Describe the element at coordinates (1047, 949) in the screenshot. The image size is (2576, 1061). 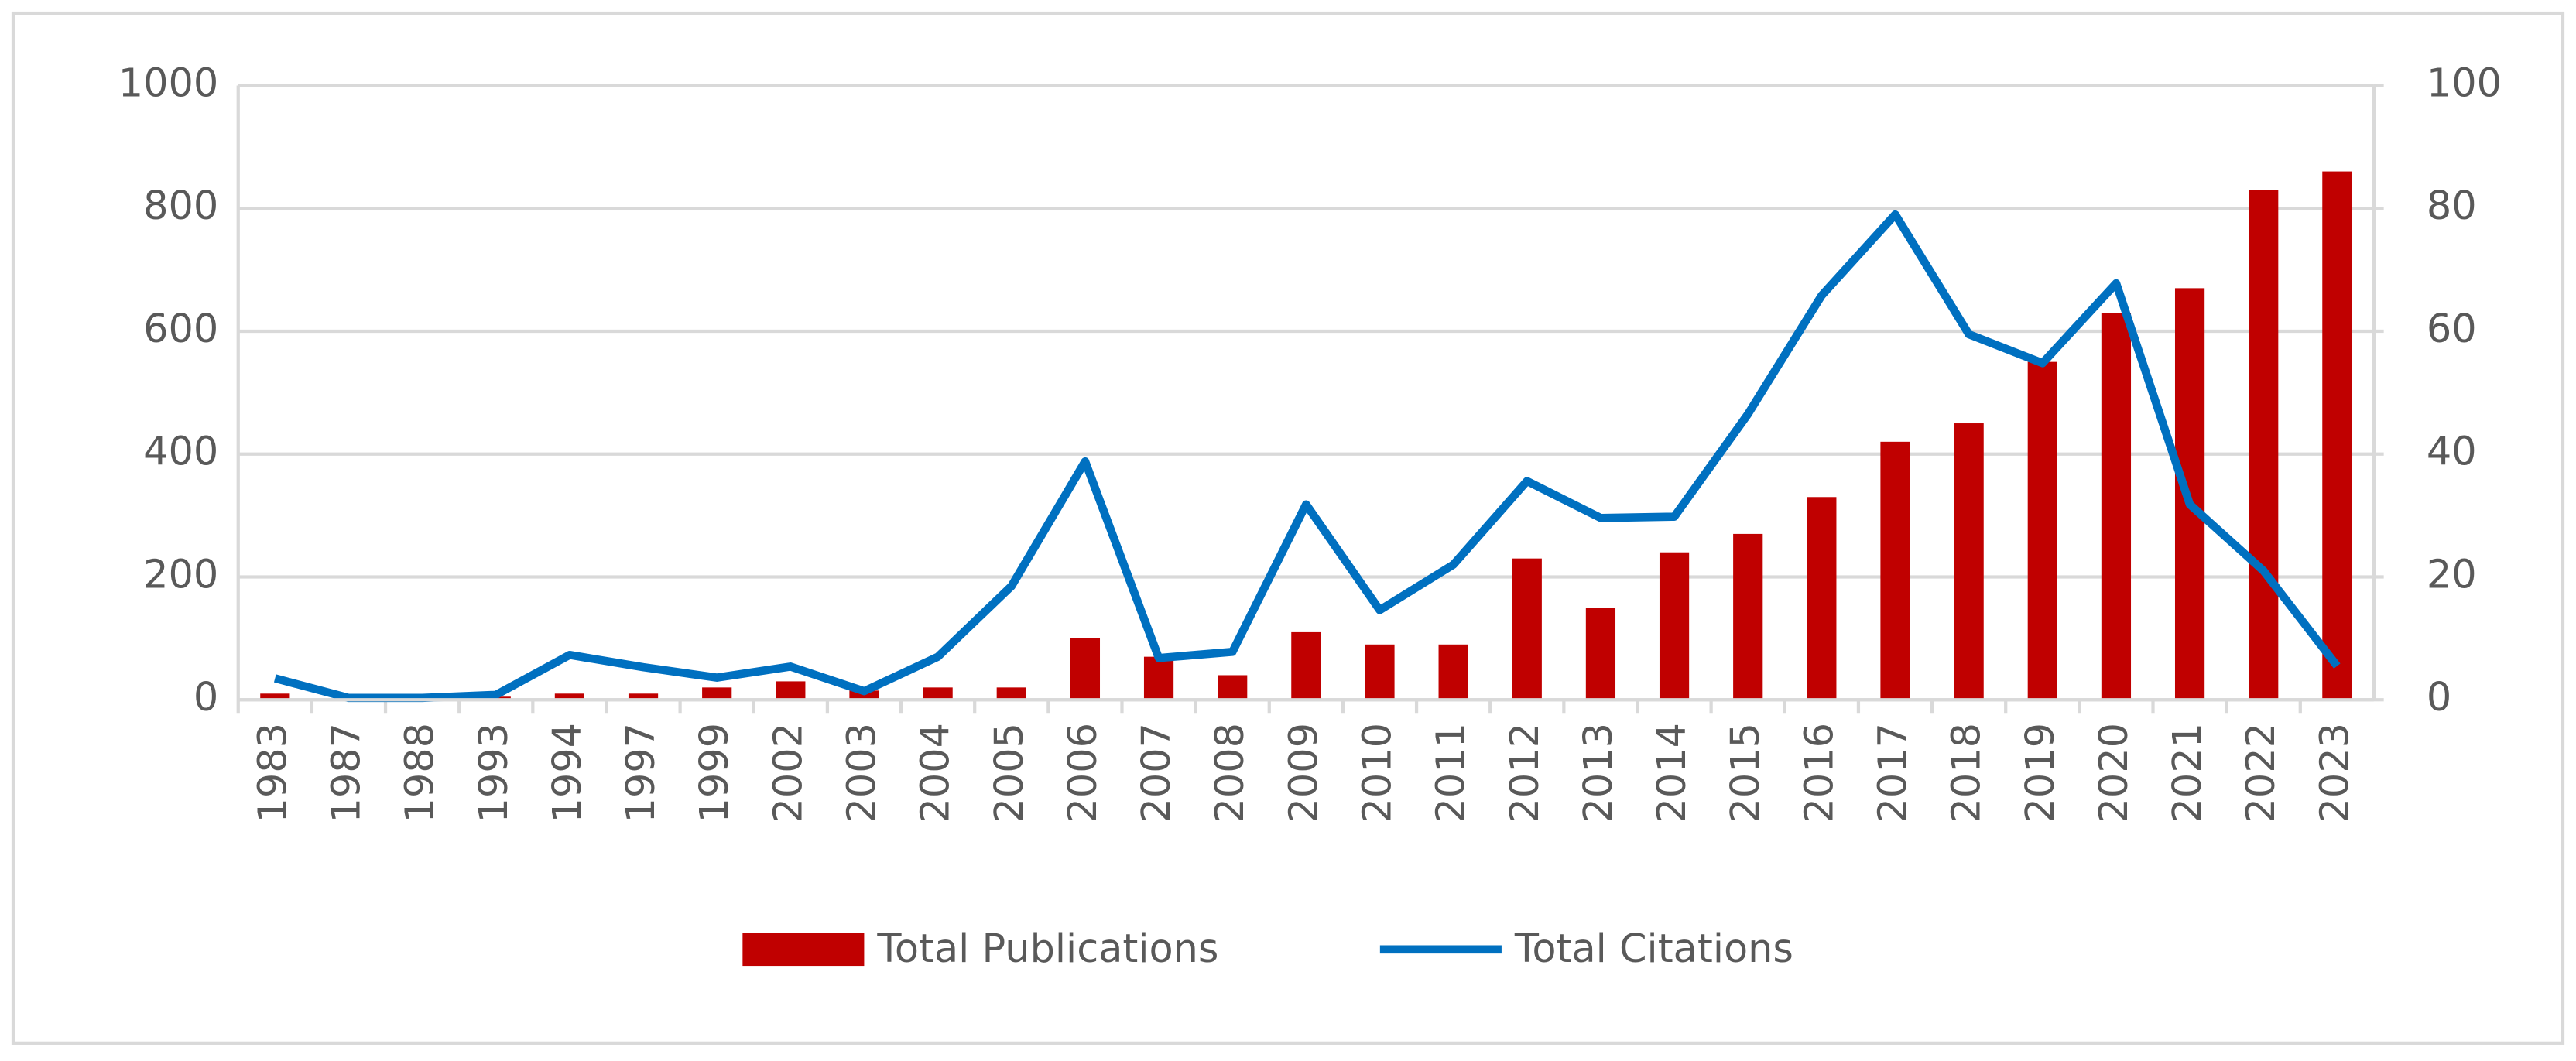
I see `legend-label: Total Publications` at that location.